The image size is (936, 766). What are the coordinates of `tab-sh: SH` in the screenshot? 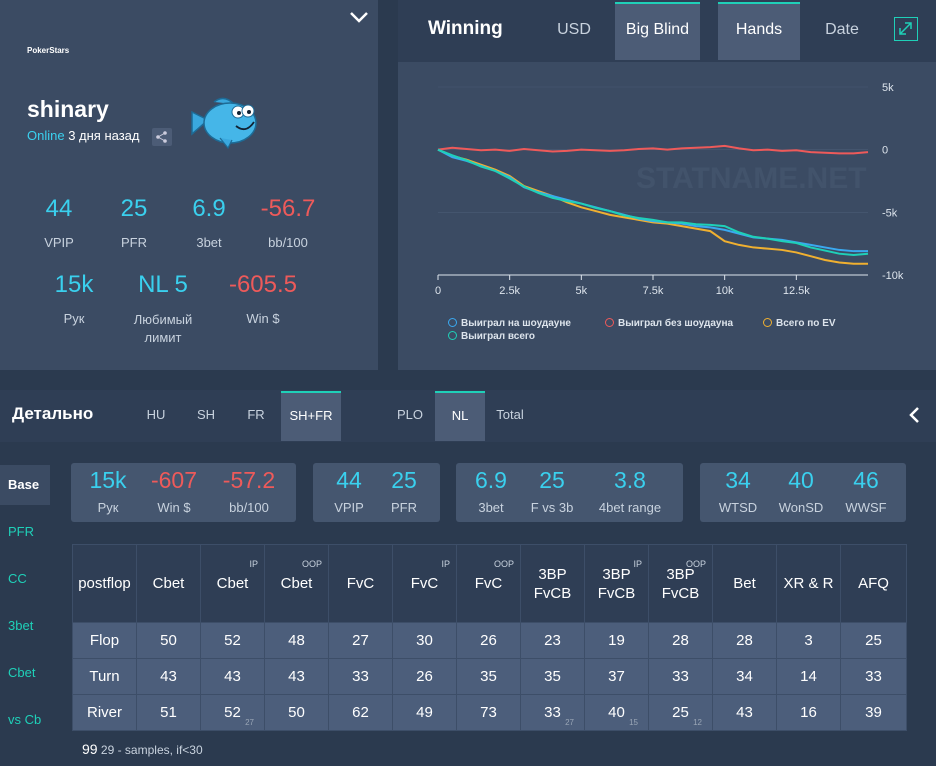 It's located at (206, 414).